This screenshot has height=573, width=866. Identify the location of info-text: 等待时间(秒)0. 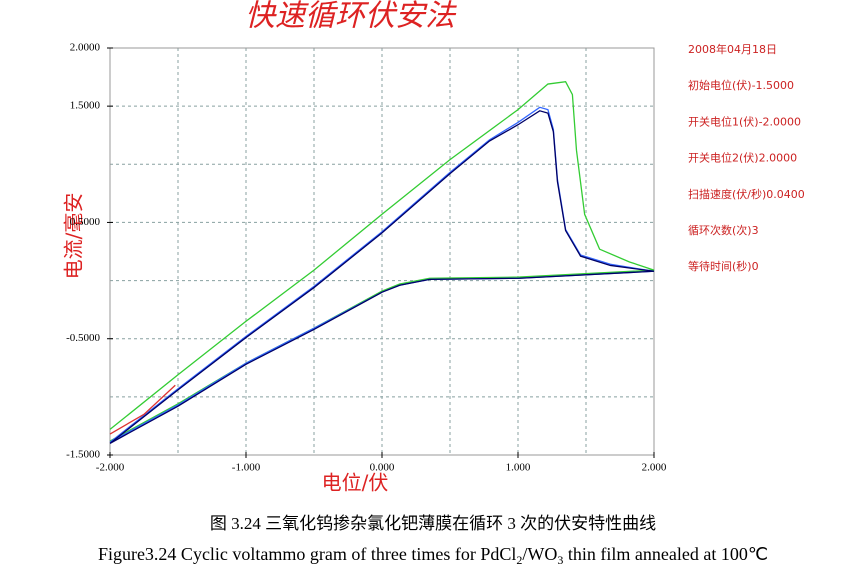
(723, 266).